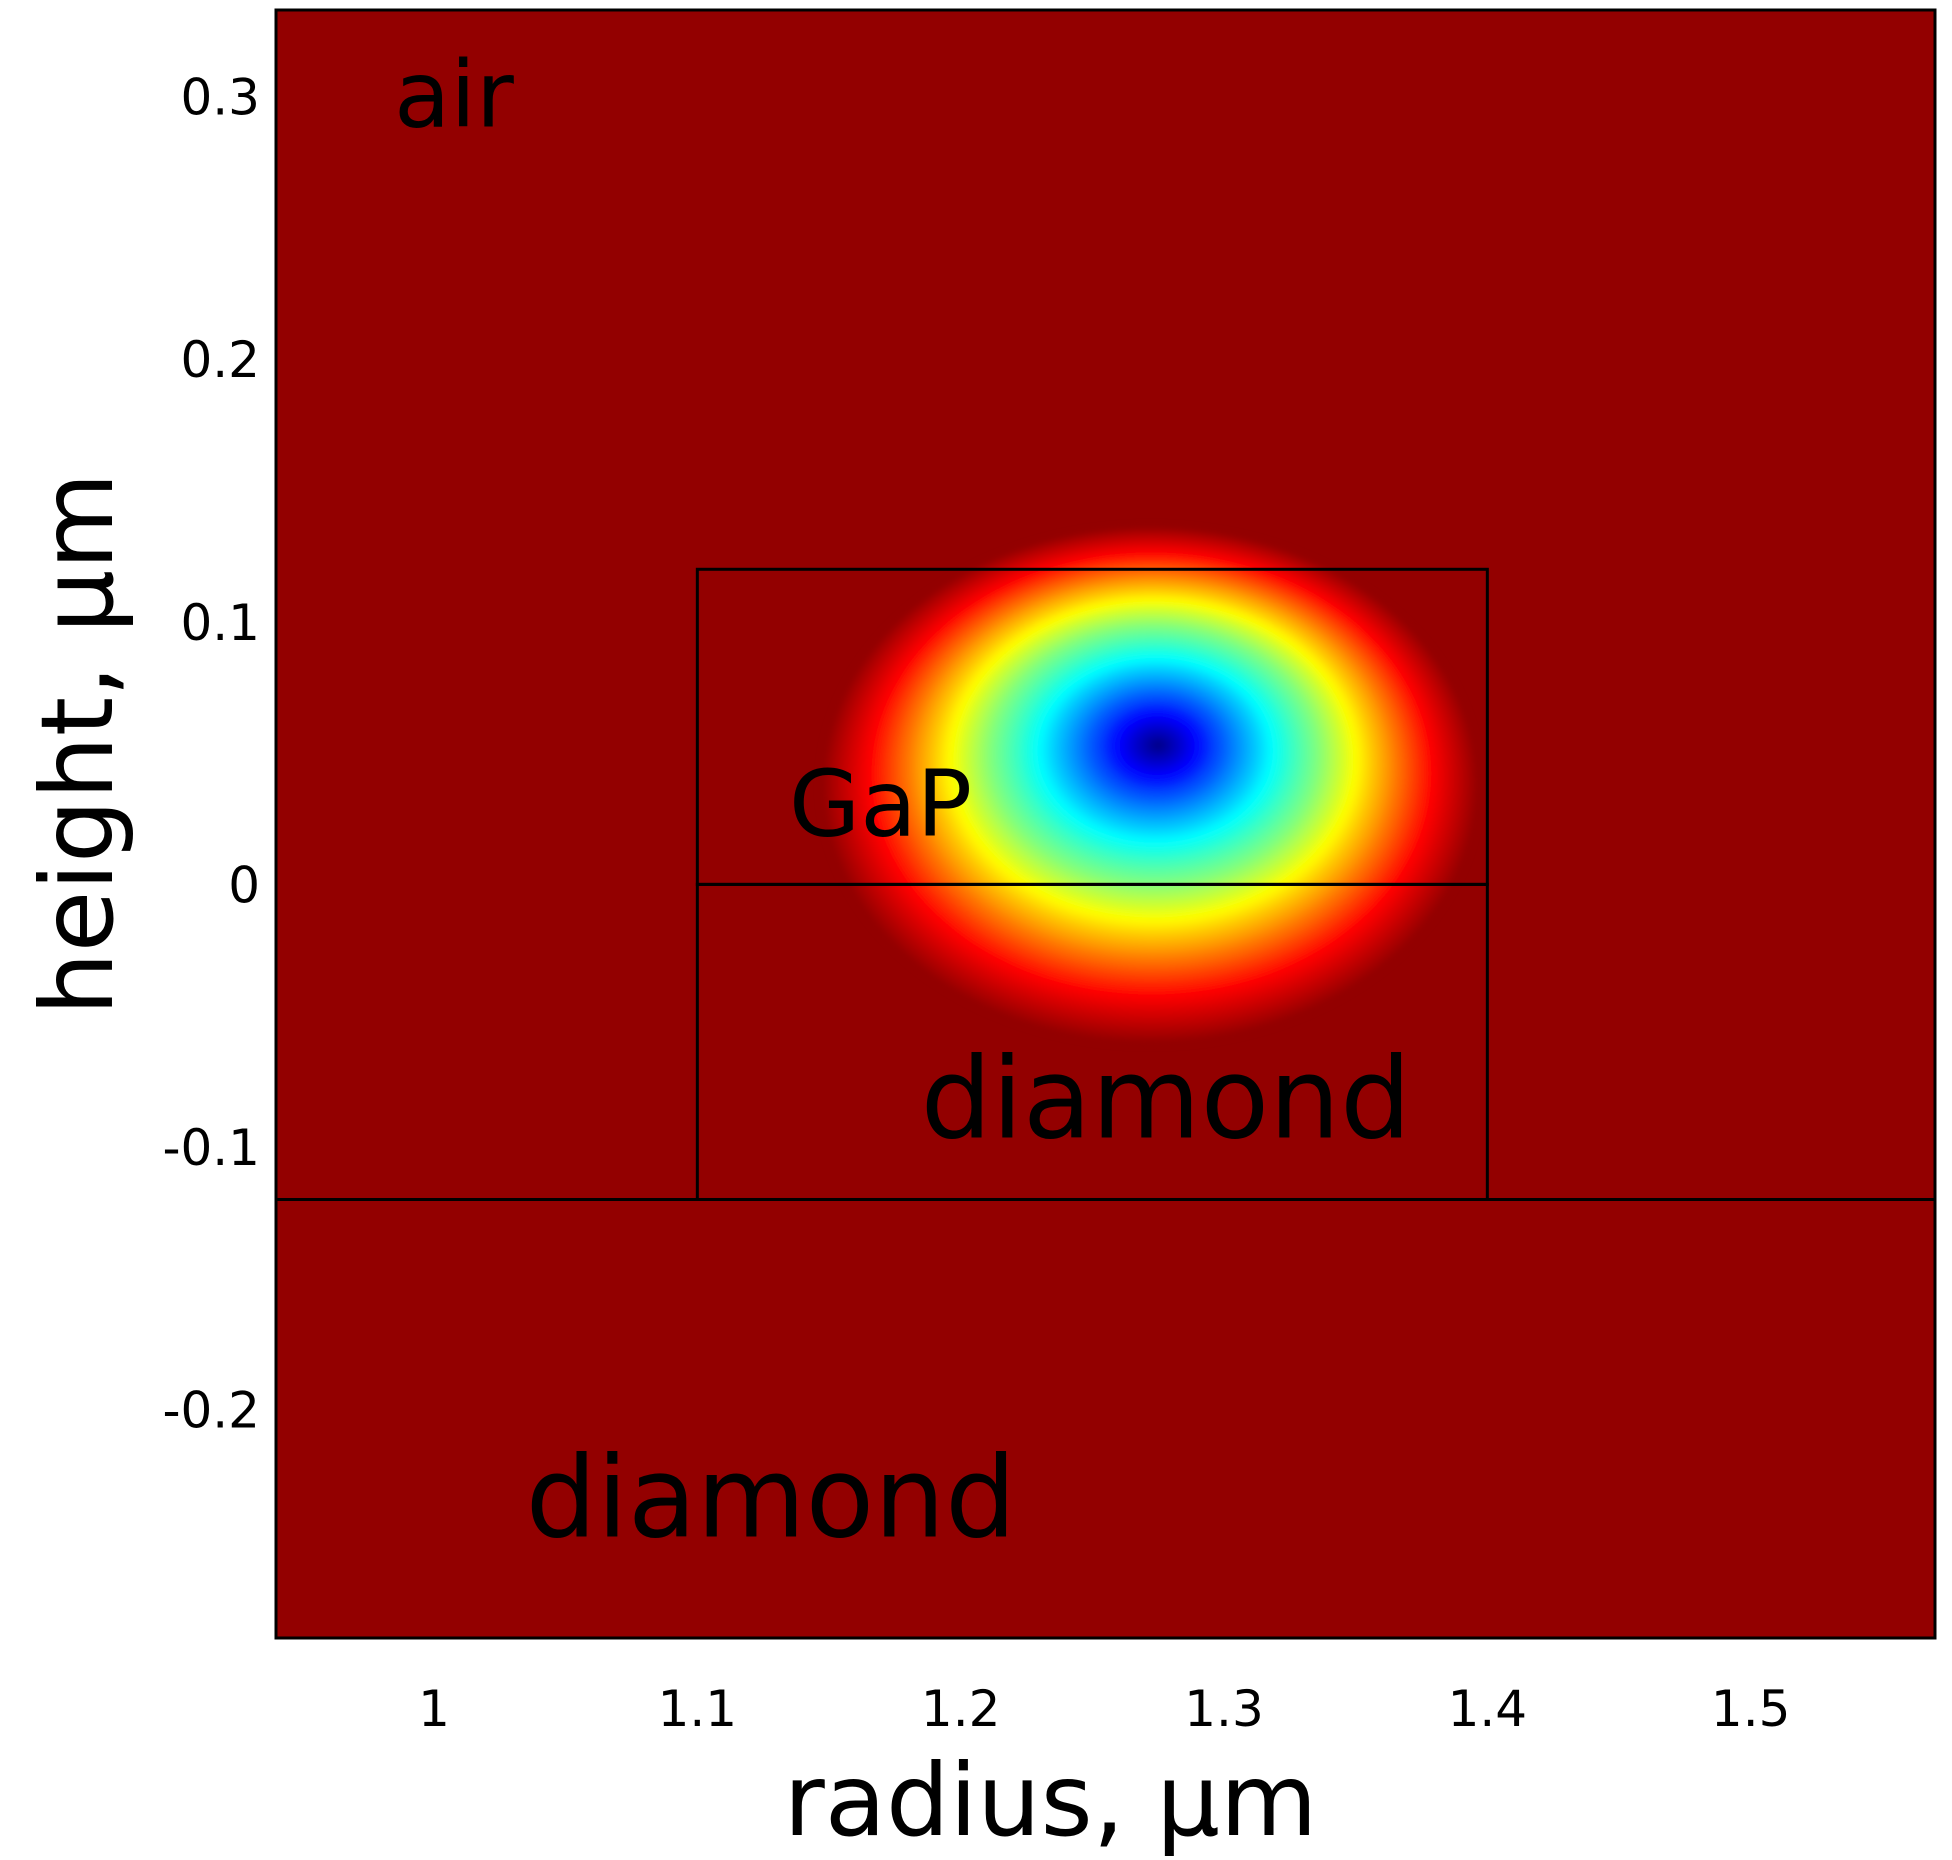 The width and height of the screenshot is (1952, 1860). Describe the element at coordinates (211, 1148) in the screenshot. I see `y-tick-label: -0.1` at that location.